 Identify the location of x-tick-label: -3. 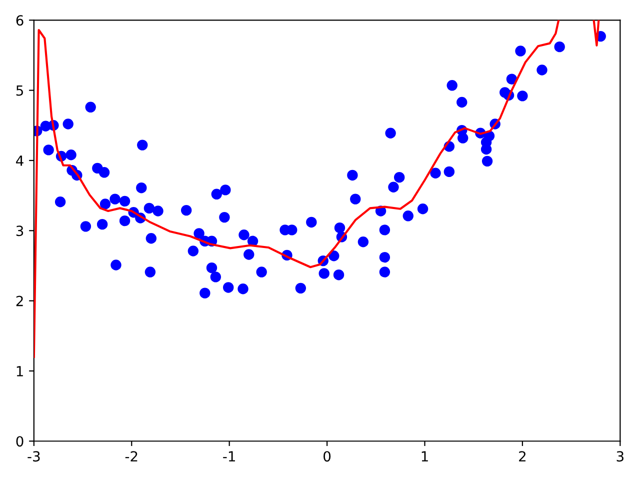
(34, 456).